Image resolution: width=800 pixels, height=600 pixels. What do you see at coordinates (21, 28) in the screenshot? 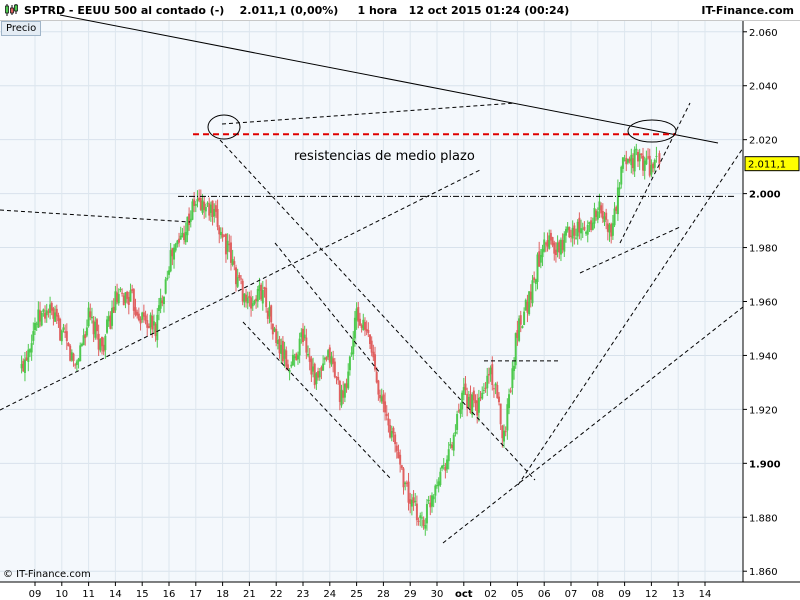
I see `series-legend-precio: Precio` at bounding box center [21, 28].